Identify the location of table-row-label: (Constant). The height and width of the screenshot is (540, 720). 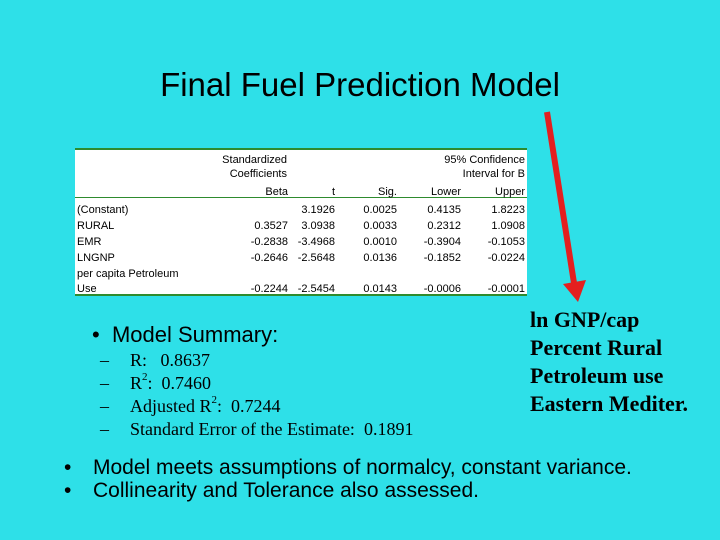
(103, 210).